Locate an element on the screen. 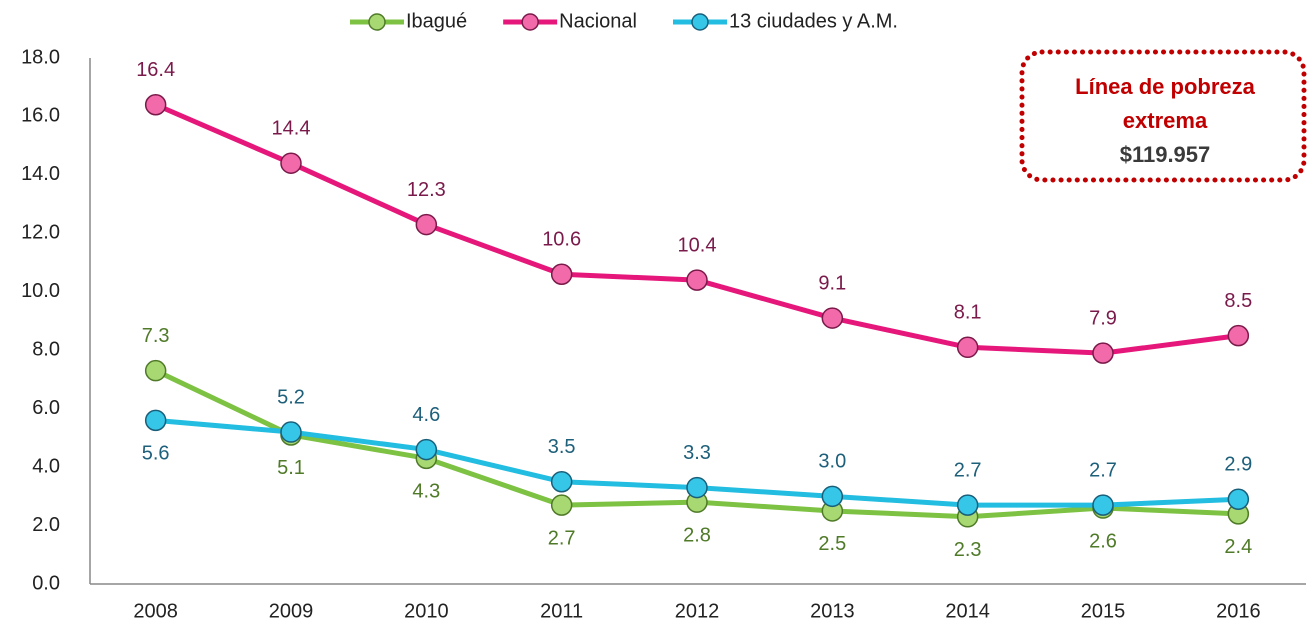 The image size is (1309, 636). data-label: 12.3 is located at coordinates (426, 190).